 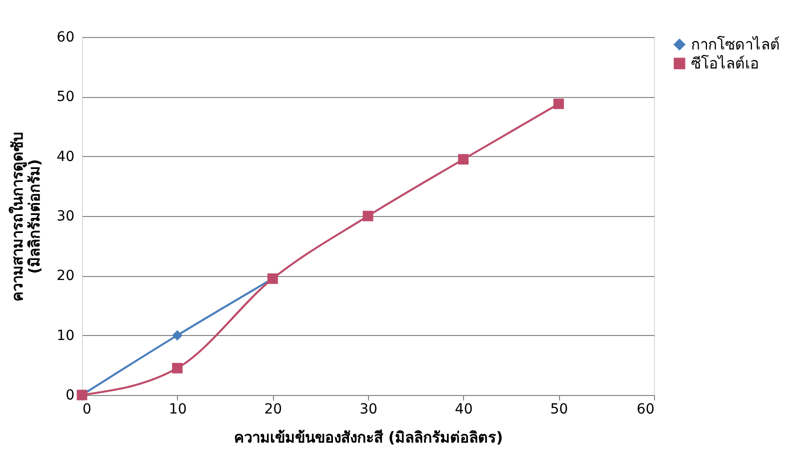 What do you see at coordinates (26, 217) in the screenshot?
I see `y-axis-title: ความสามารถในการดูดซับ (มิลลิกรัมต่อกรัม)` at bounding box center [26, 217].